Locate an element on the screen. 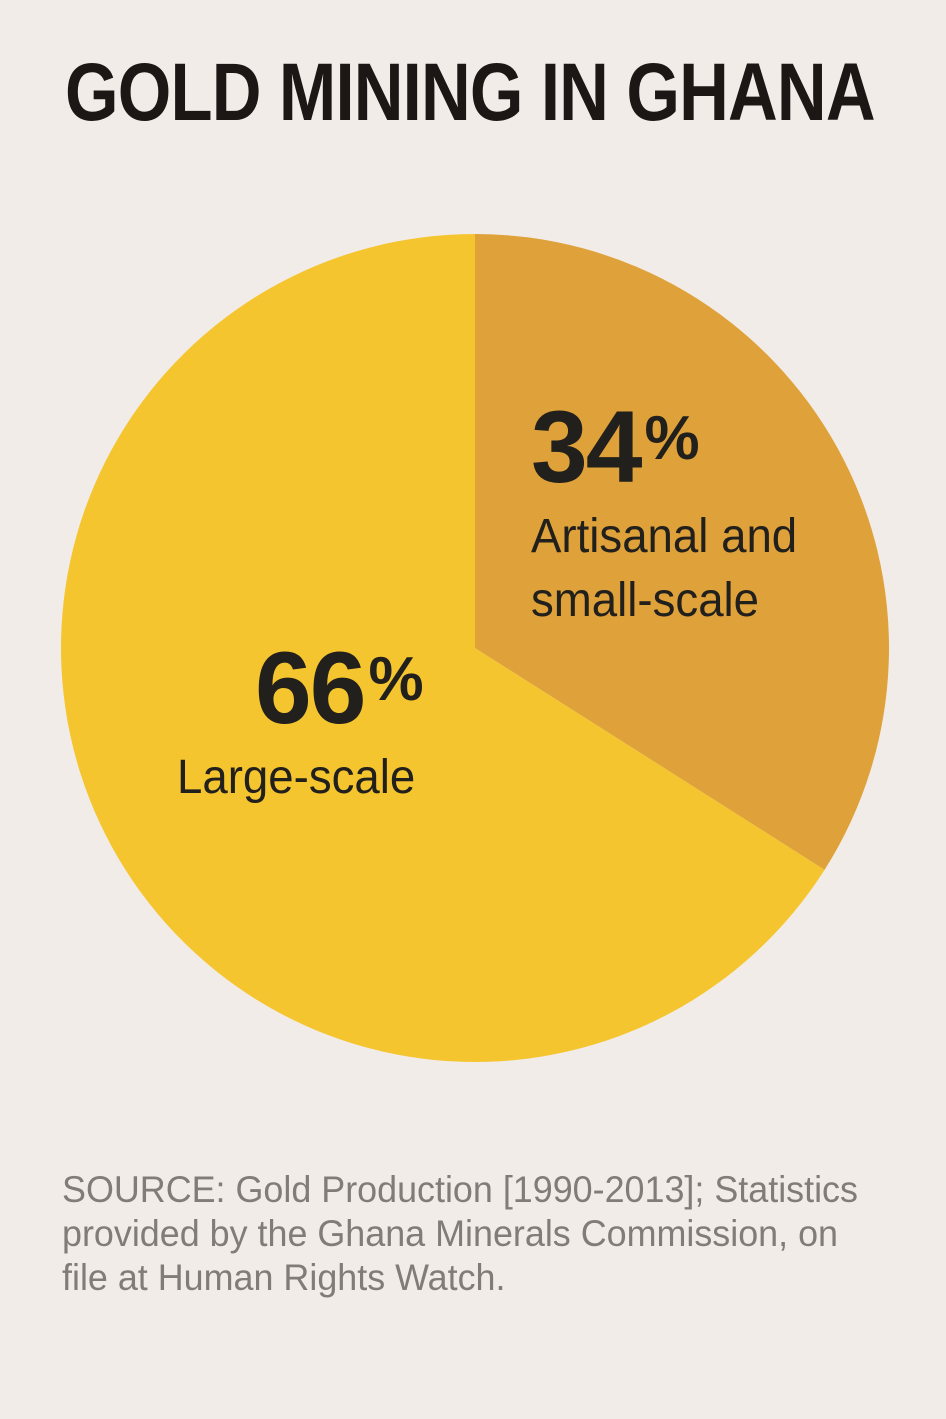  slice-name-large: Large-scale is located at coordinates (296, 778).